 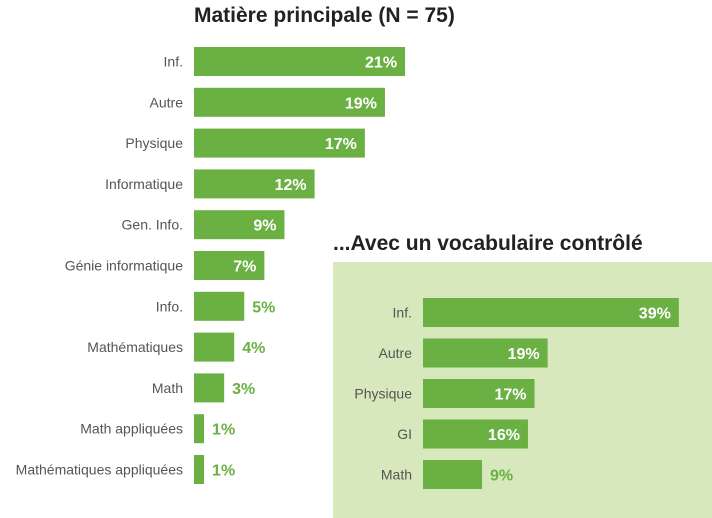 What do you see at coordinates (264, 226) in the screenshot?
I see `main-value-label: 9%` at bounding box center [264, 226].